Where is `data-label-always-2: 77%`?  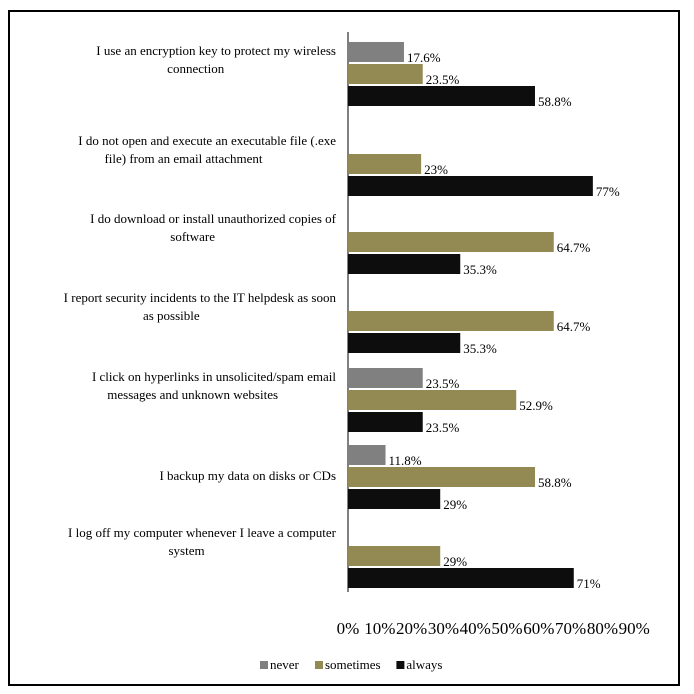
data-label-always-2: 77% is located at coordinates (608, 191).